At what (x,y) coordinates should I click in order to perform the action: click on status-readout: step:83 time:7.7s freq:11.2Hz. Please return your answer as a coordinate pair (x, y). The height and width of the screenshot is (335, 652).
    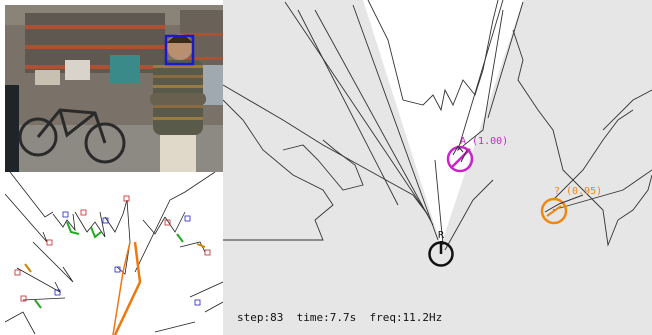
    Looking at the image, I should click on (340, 317).